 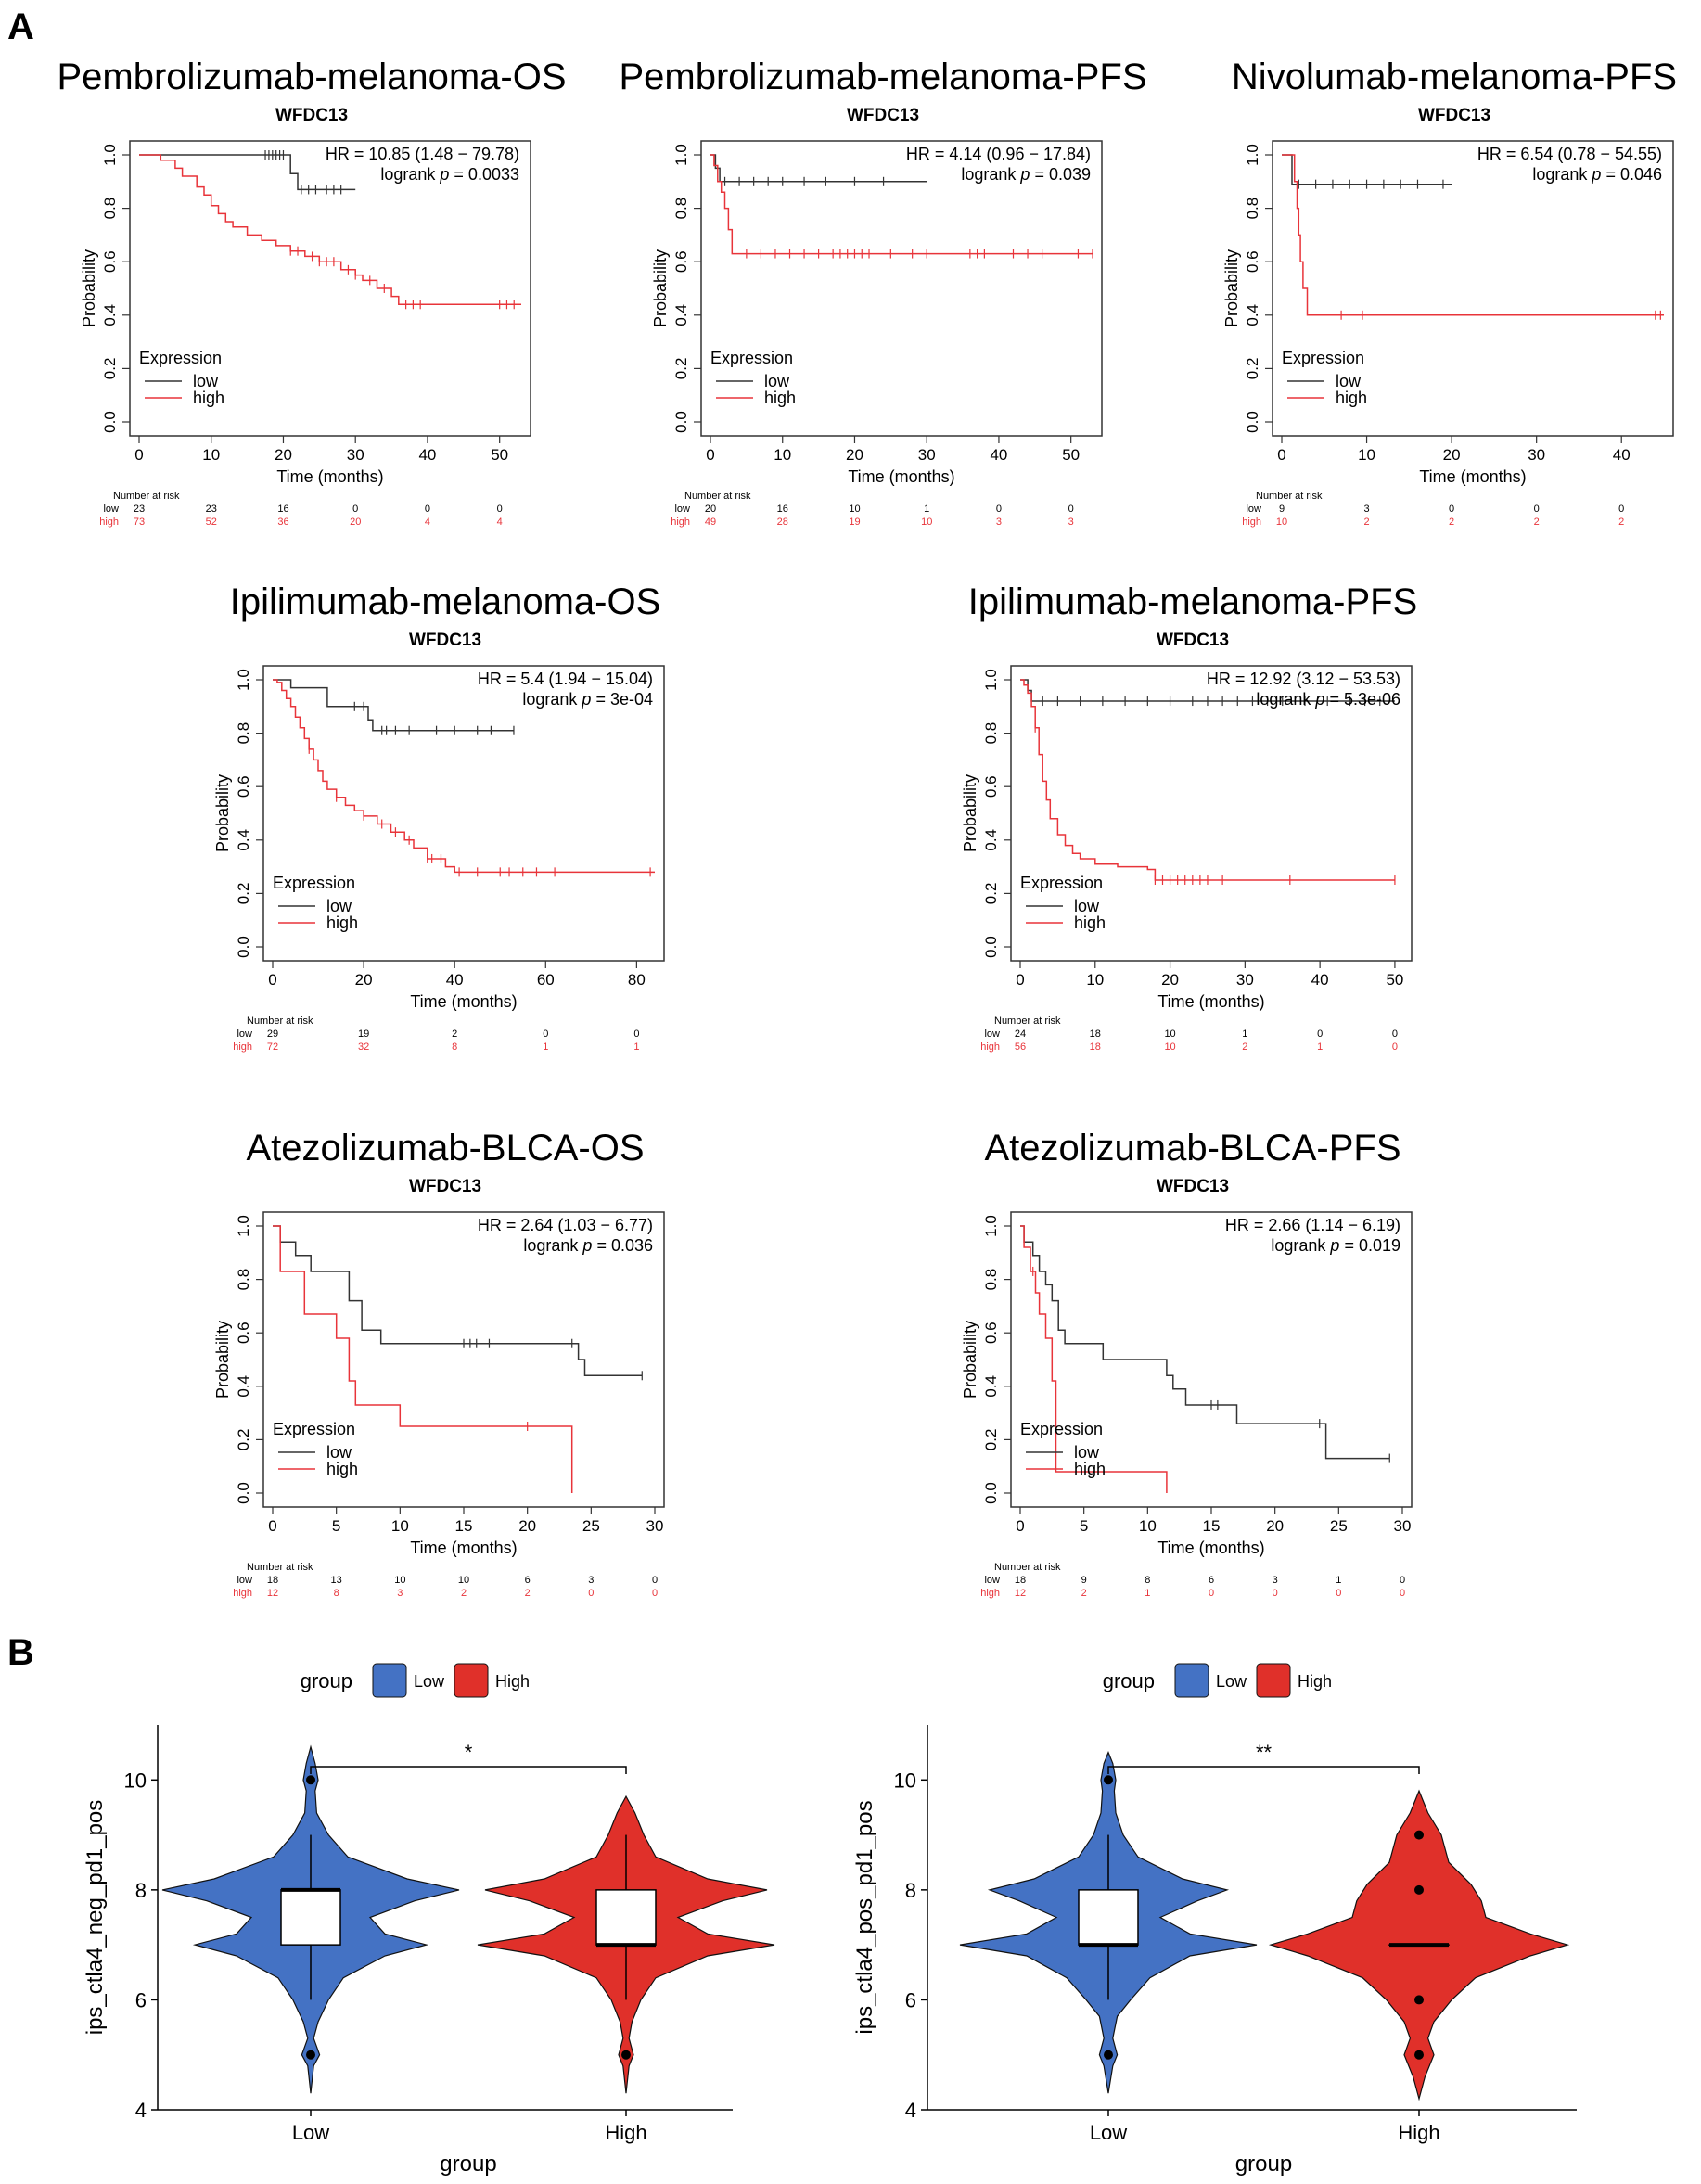 I want to click on violin-legend-swatch-high, so click(x=1274, y=1680).